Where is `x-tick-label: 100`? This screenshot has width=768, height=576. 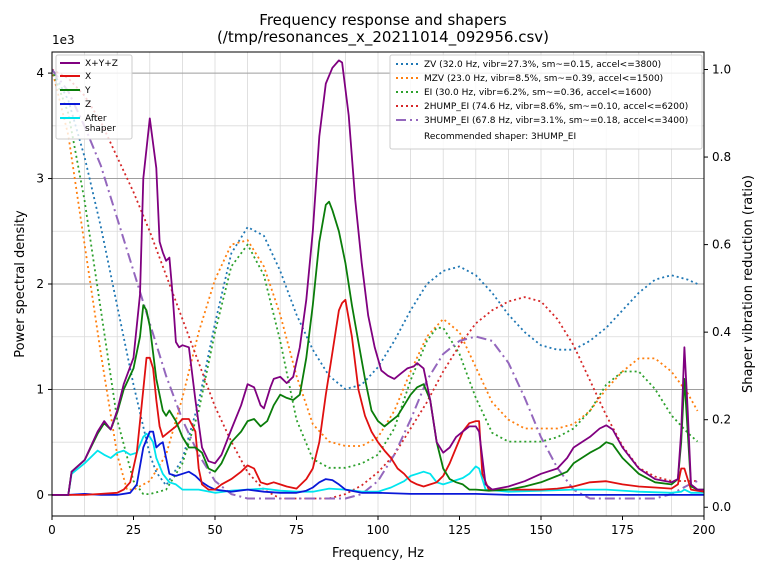
x-tick-label: 100 is located at coordinates (378, 530).